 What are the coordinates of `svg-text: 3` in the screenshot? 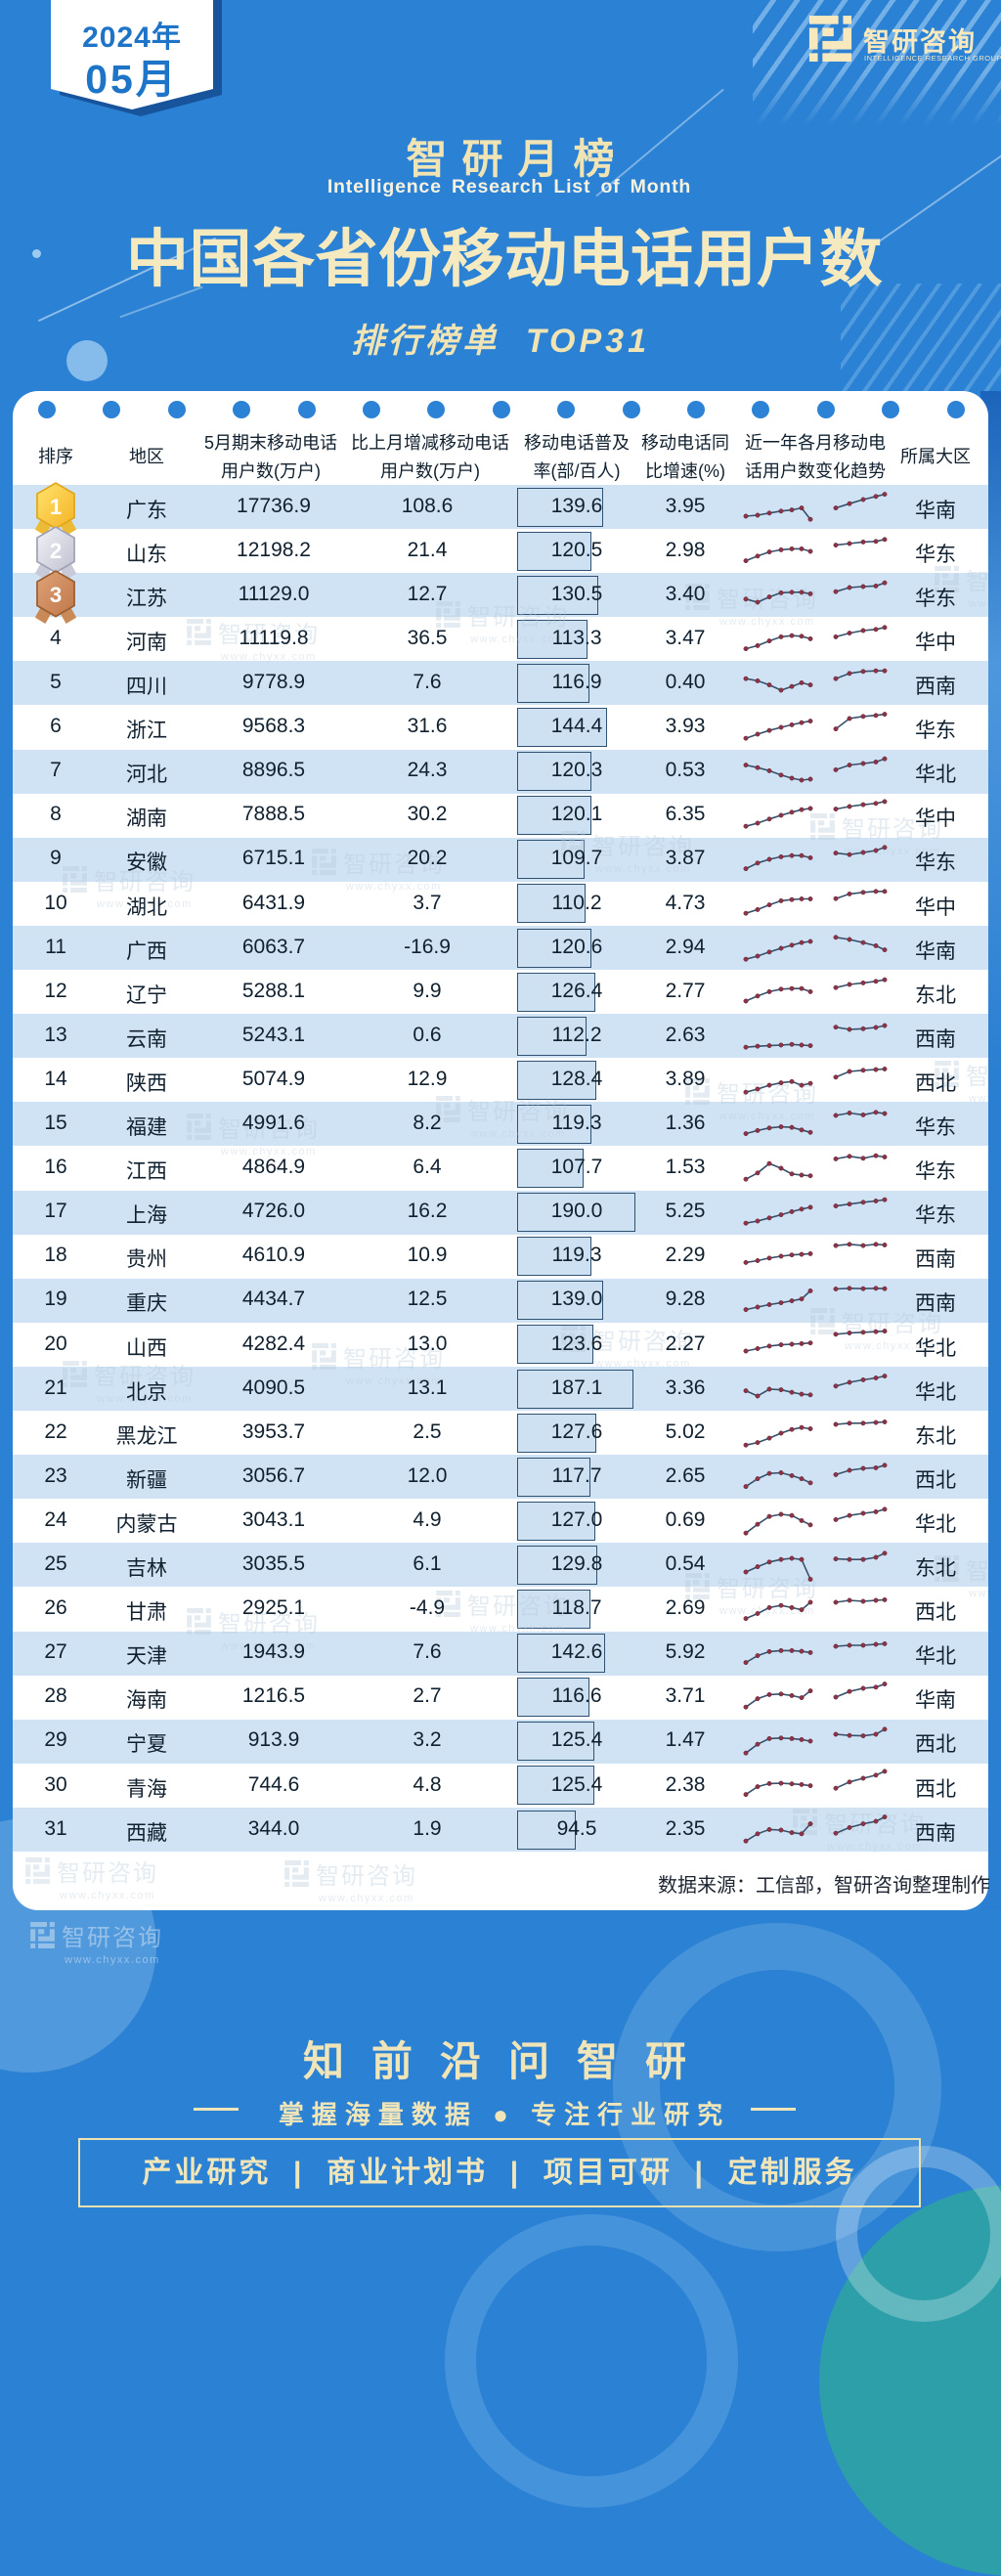 It's located at (56, 595).